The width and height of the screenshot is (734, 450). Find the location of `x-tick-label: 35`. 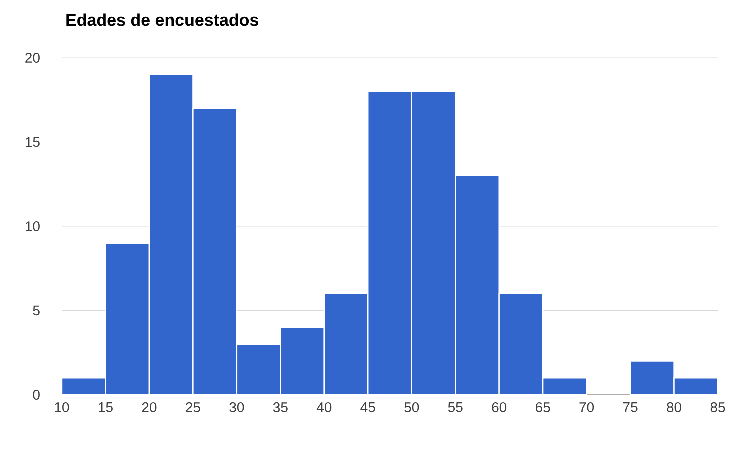

x-tick-label: 35 is located at coordinates (280, 407).